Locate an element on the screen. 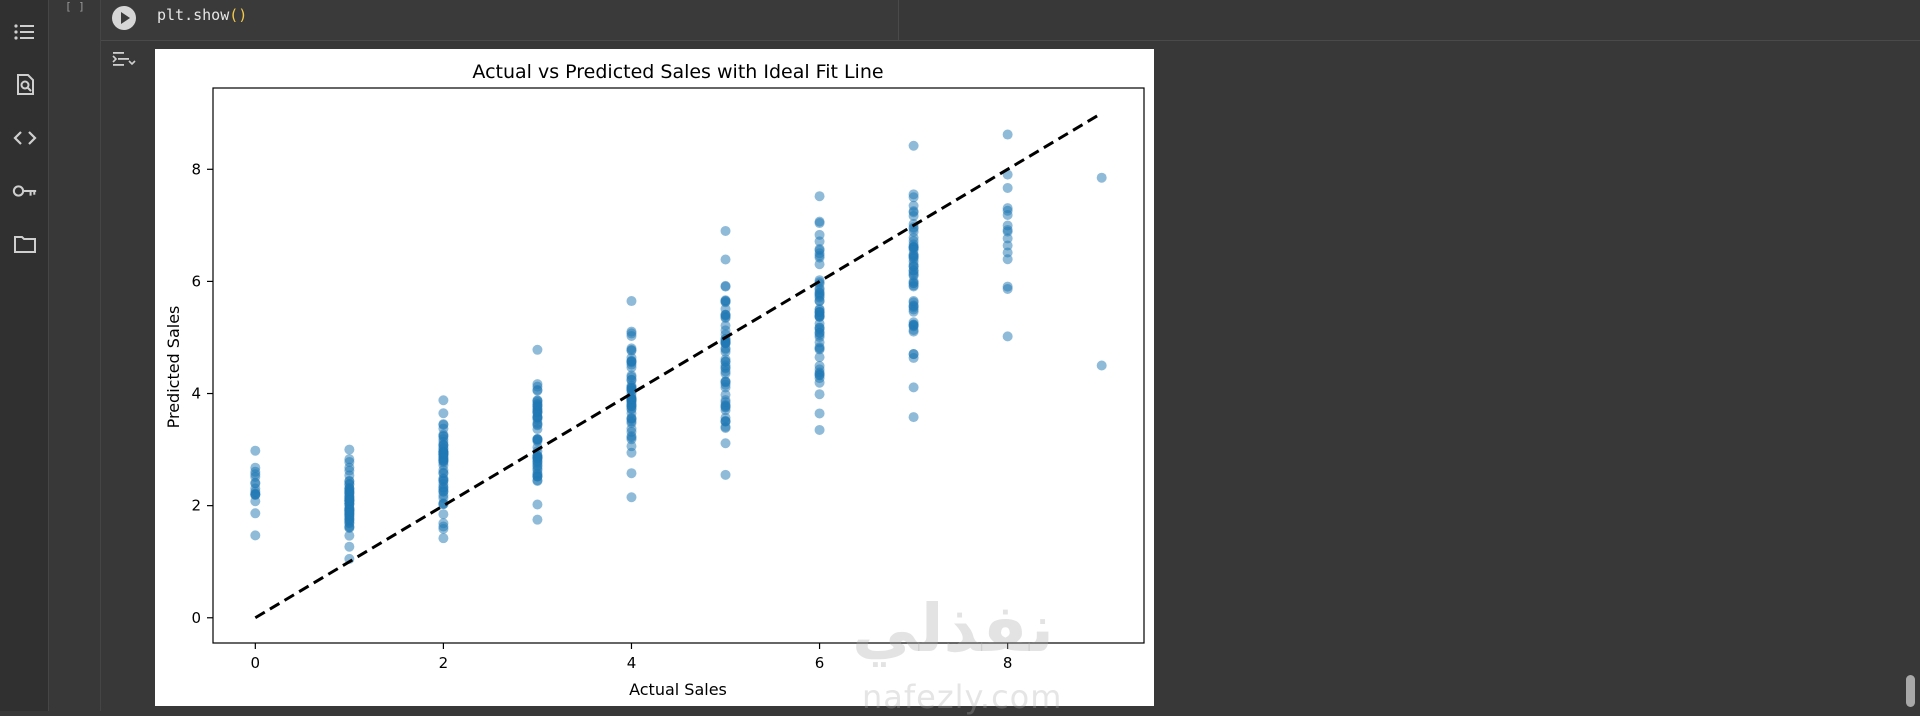  code-snippets-icon is located at coordinates (25, 138).